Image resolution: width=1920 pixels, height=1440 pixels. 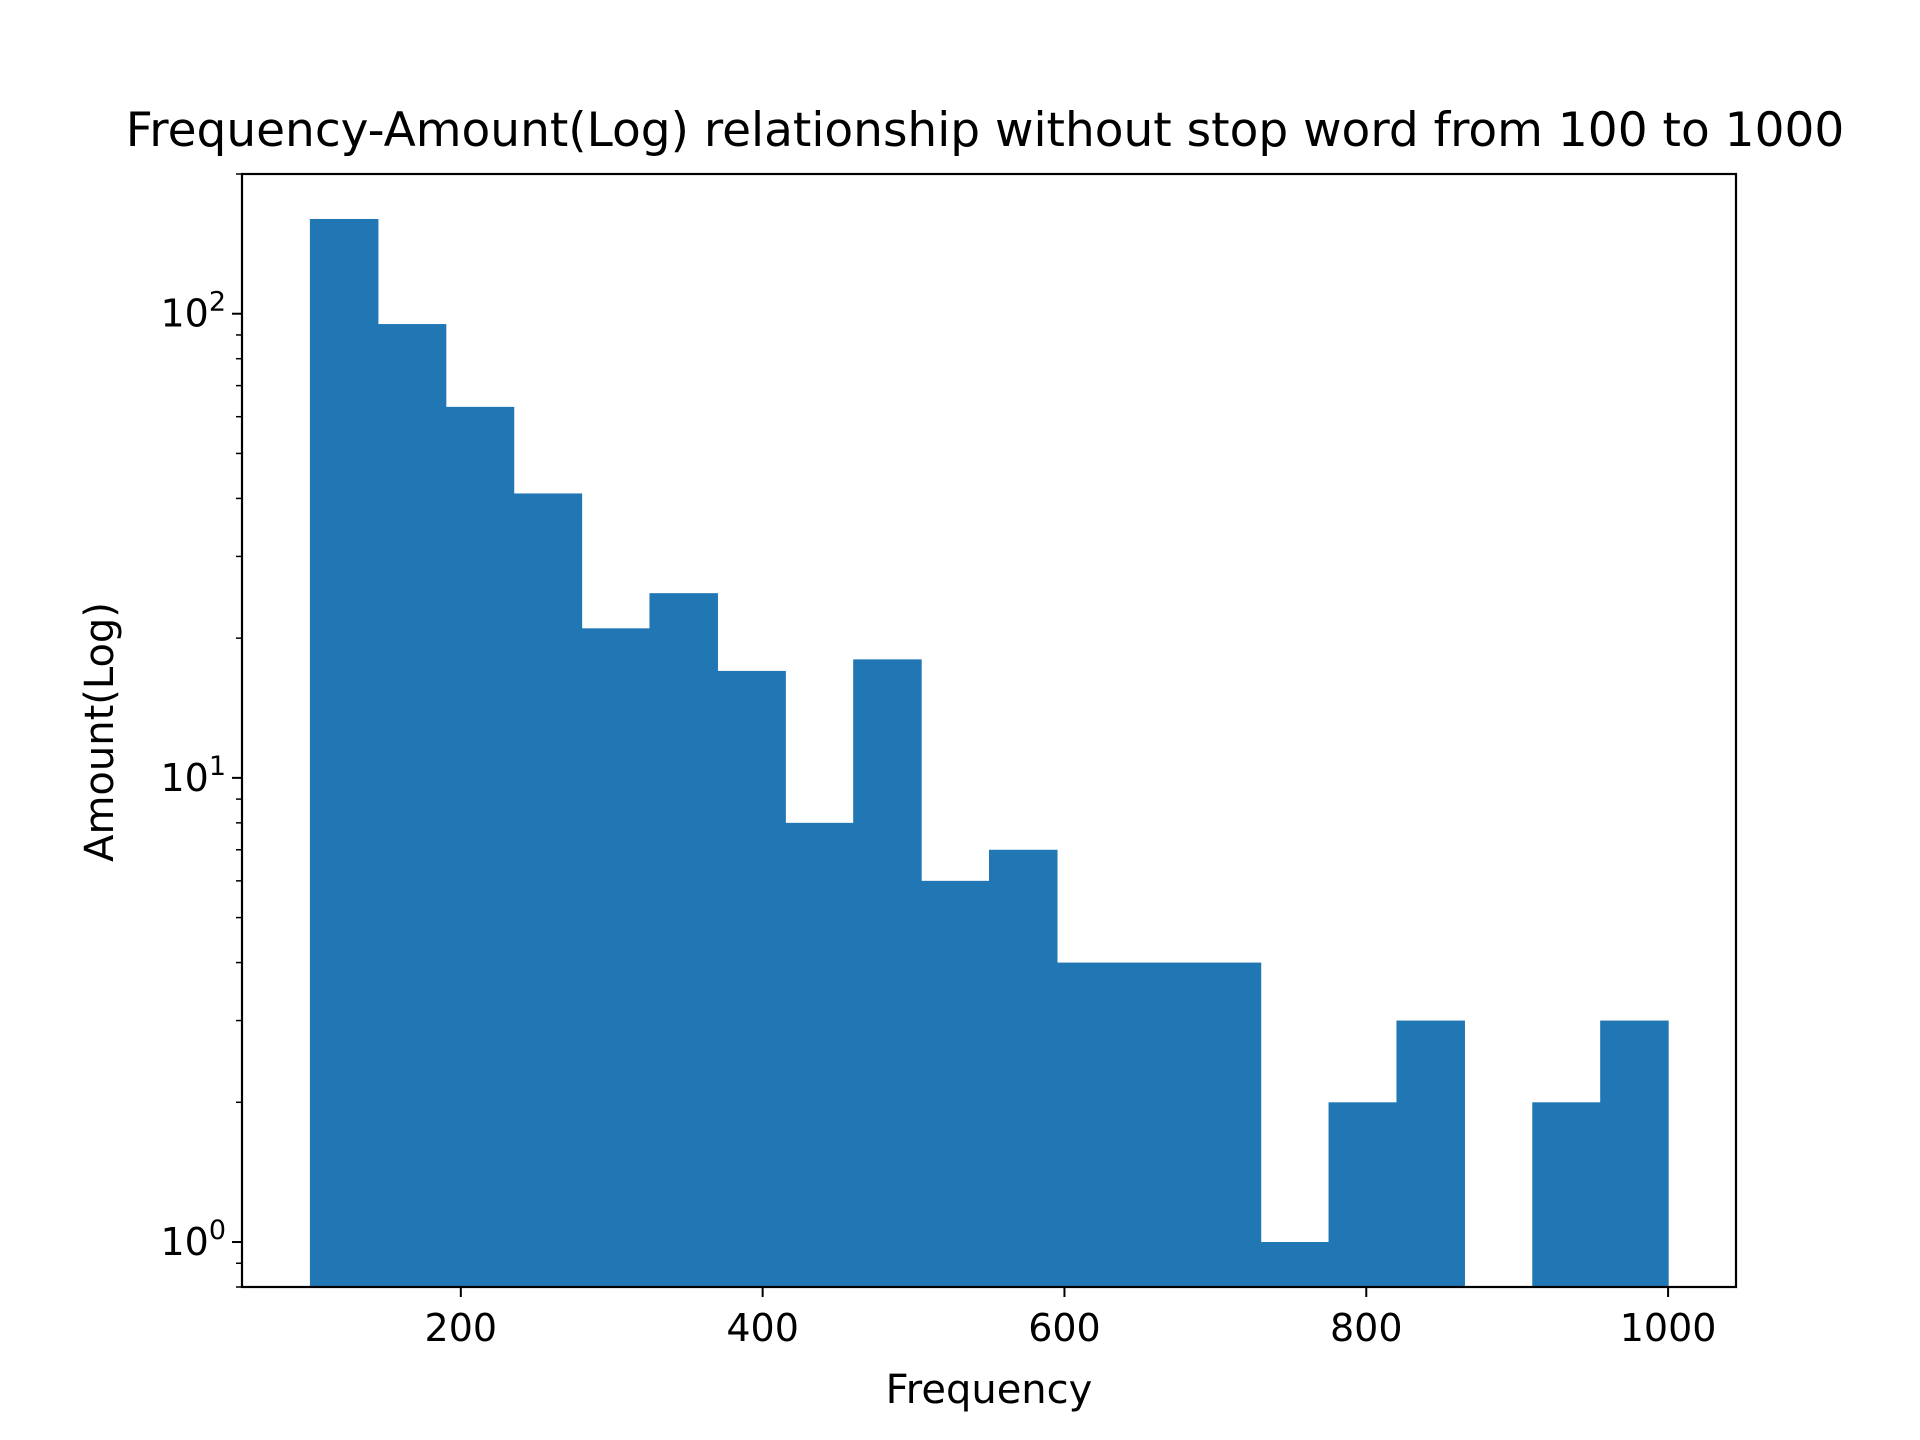 What do you see at coordinates (461, 1328) in the screenshot?
I see `x-tick-label: 200` at bounding box center [461, 1328].